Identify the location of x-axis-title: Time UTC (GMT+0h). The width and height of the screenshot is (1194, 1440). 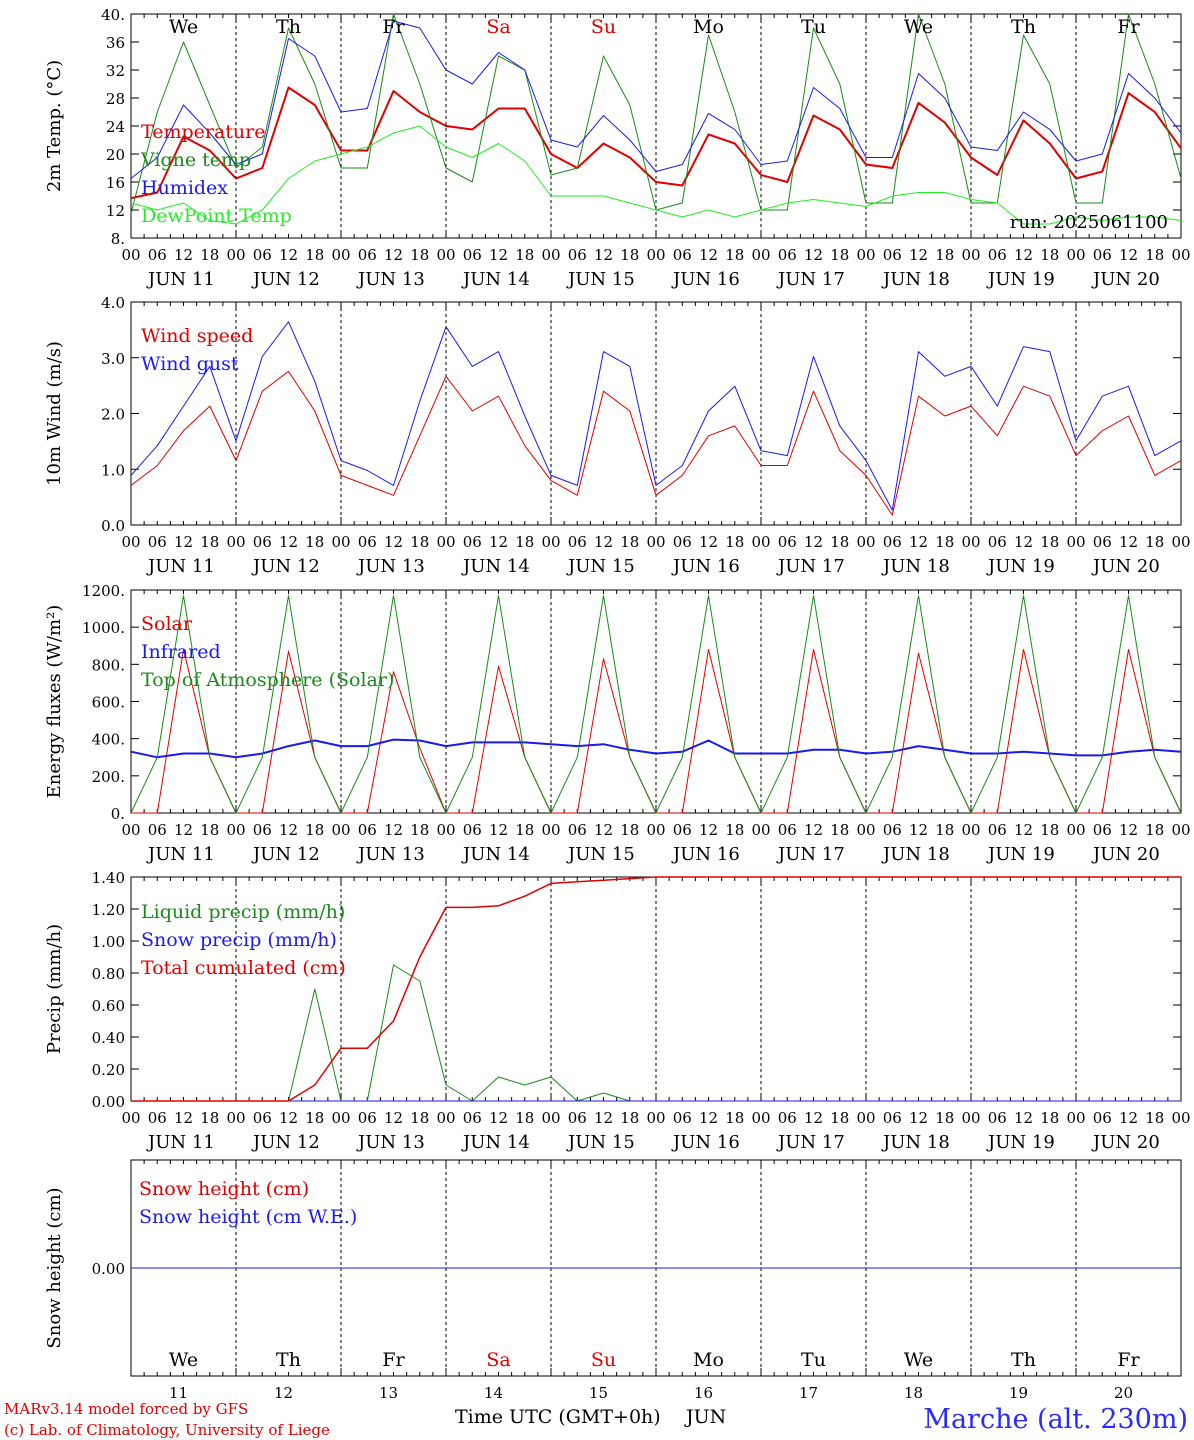
(558, 1417).